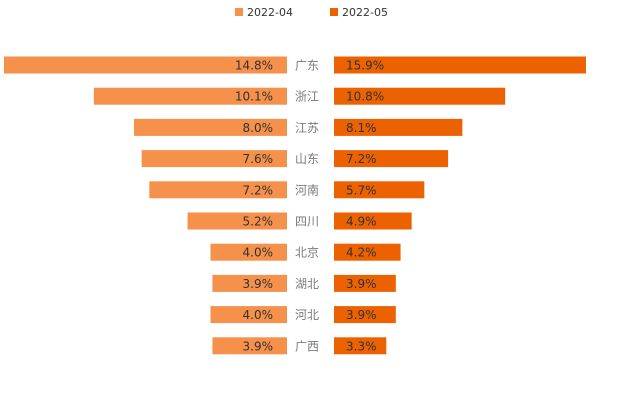 This screenshot has height=413, width=620. I want to click on bar-left-label-4: 7.2%, so click(258, 190).